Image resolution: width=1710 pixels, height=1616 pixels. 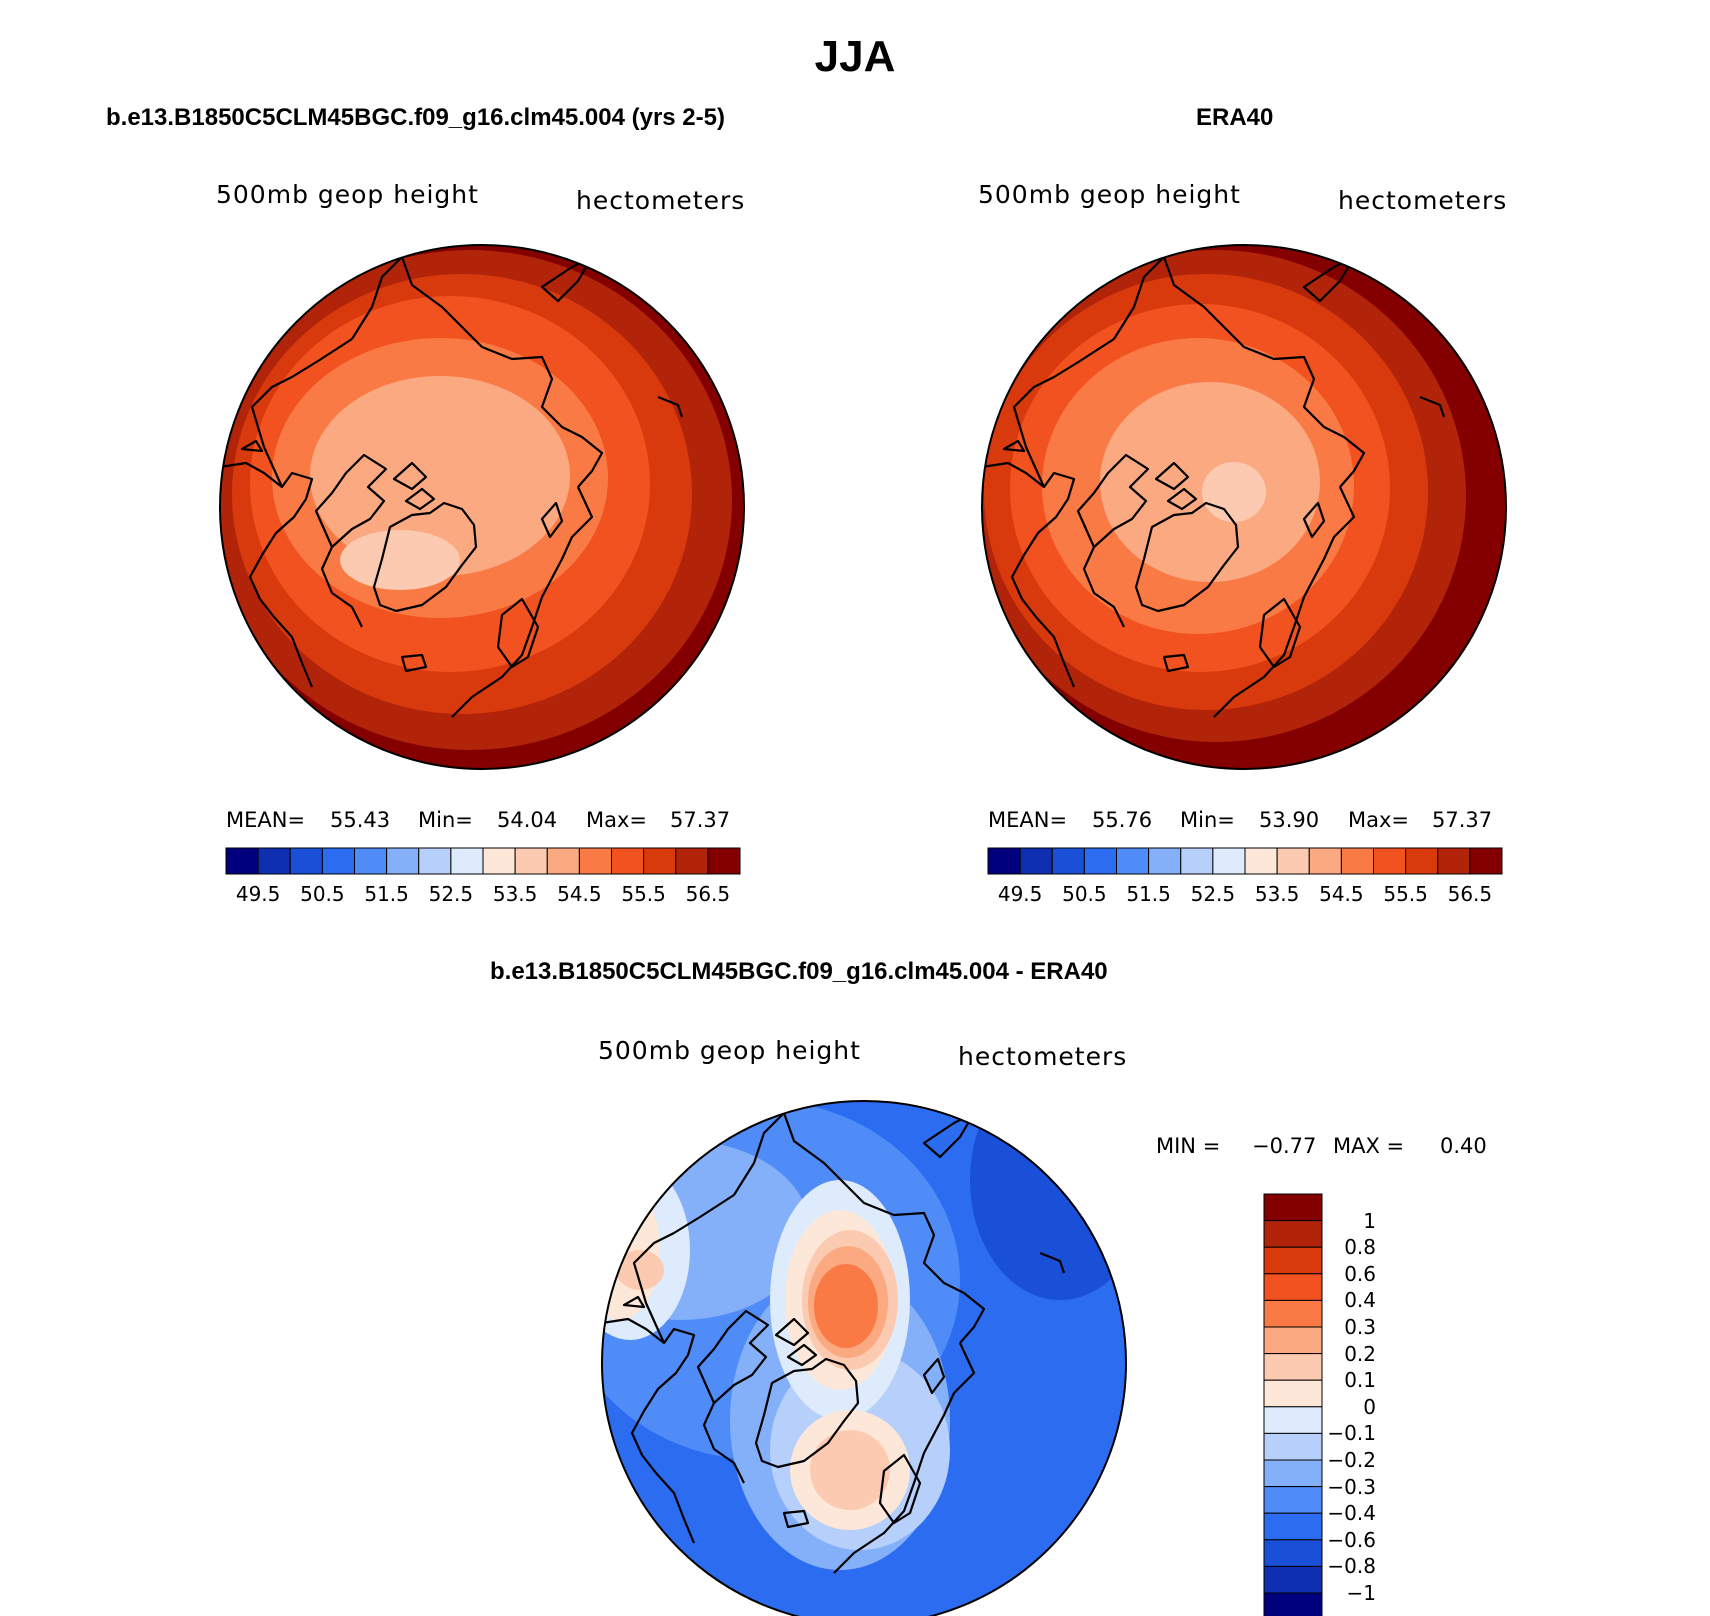 What do you see at coordinates (1351, 1433) in the screenshot?
I see `difference-colorbar-tick-label: −0.1` at bounding box center [1351, 1433].